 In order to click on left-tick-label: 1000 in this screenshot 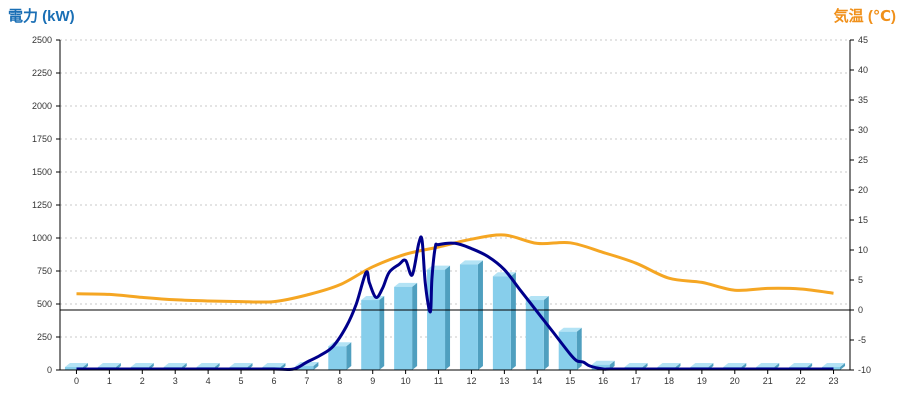, I will do `click(42, 238)`.